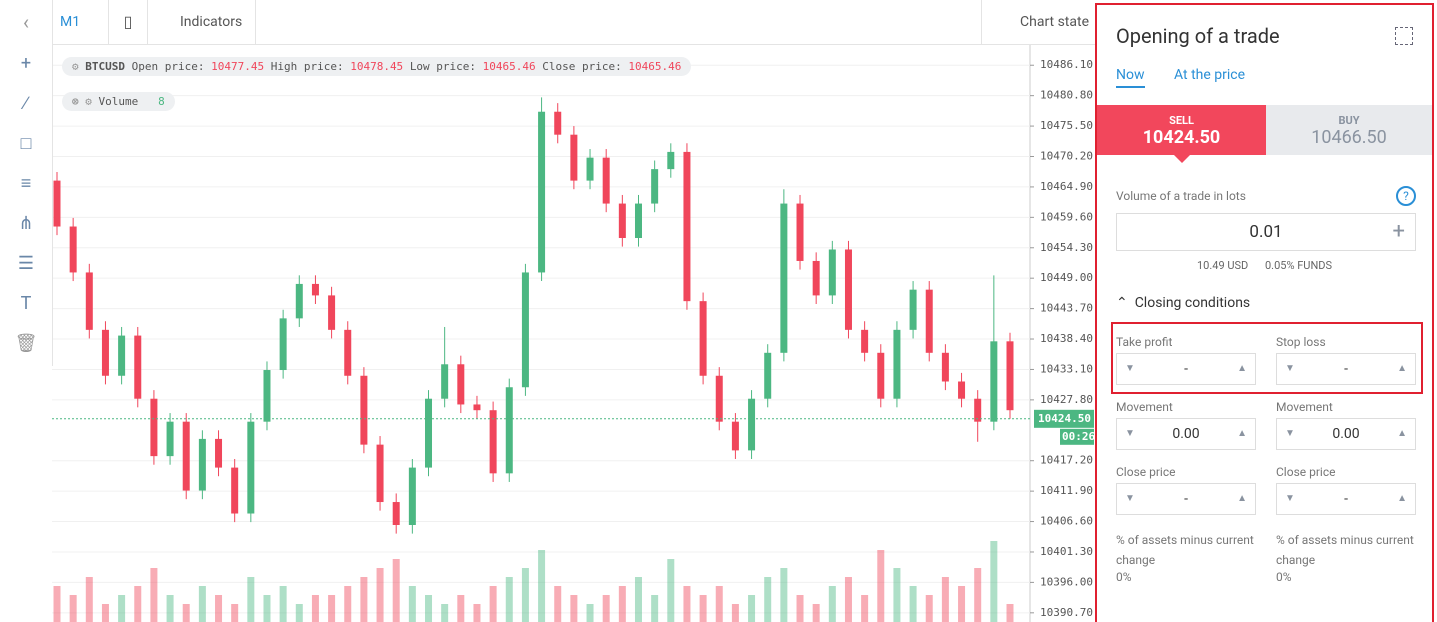  Describe the element at coordinates (1183, 303) in the screenshot. I see `closing-toggle: ⌃ Closing conditions` at that location.